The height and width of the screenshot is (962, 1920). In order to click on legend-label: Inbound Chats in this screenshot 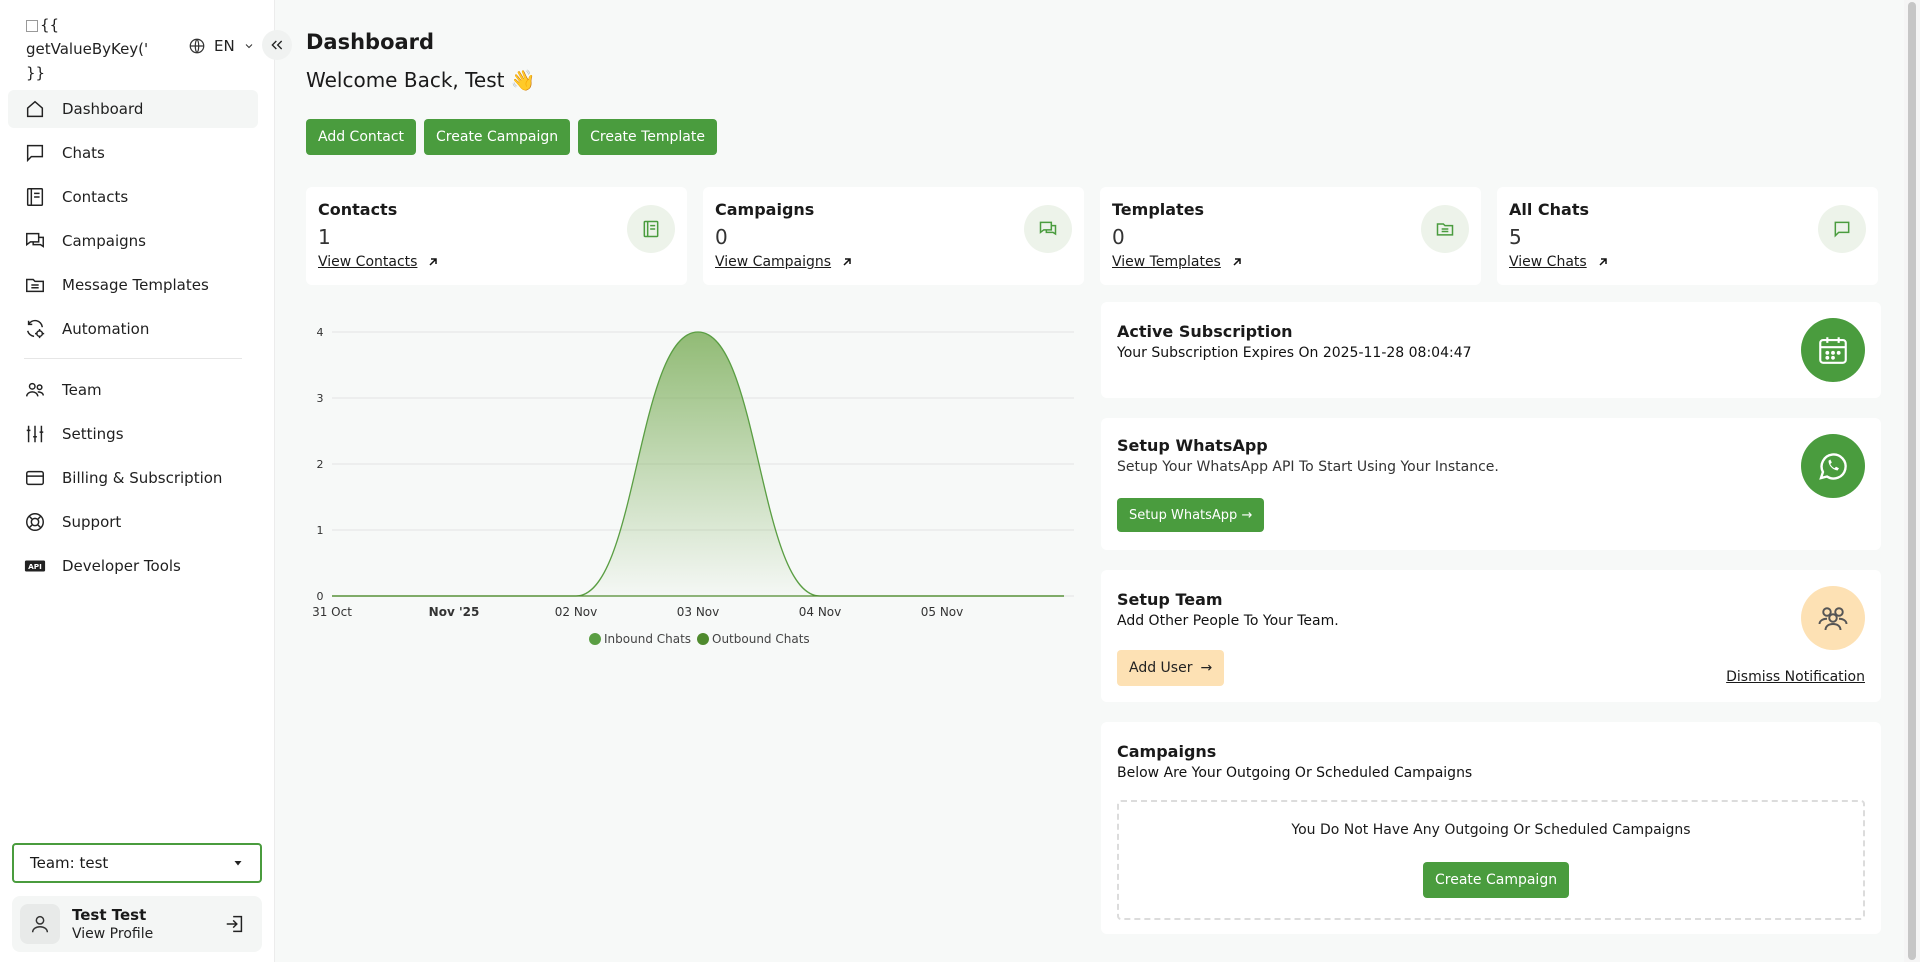, I will do `click(647, 639)`.